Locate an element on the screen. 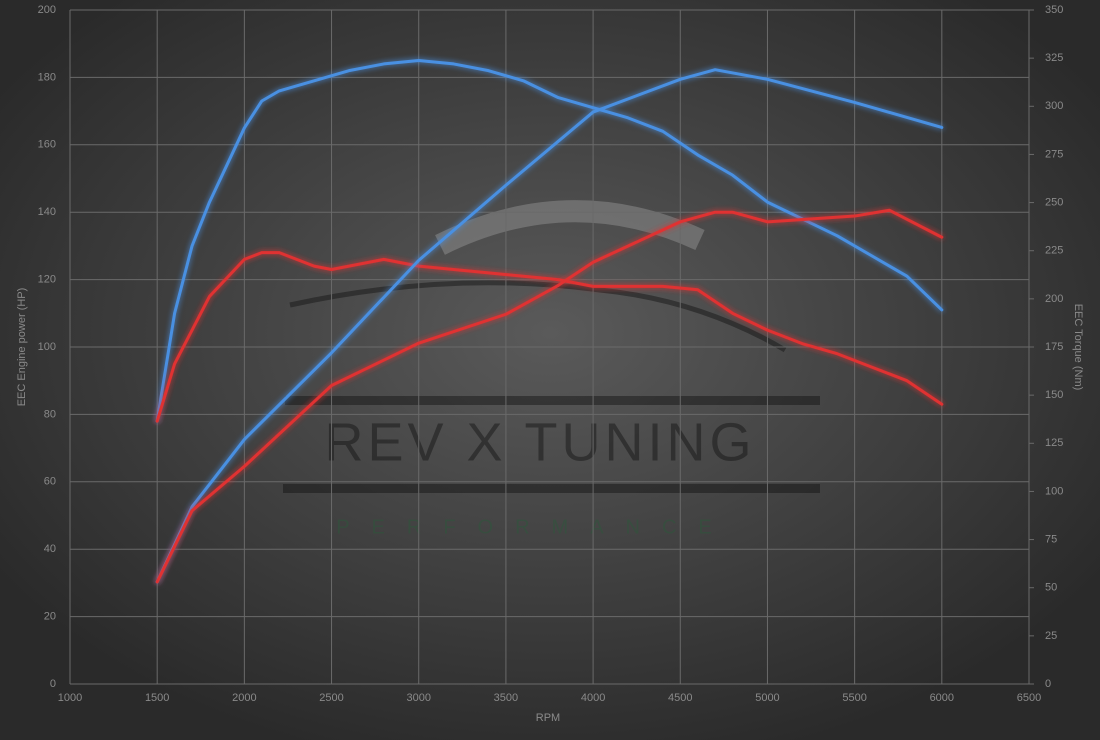 The width and height of the screenshot is (1100, 740). y-tick-label: 200 is located at coordinates (47, 10).